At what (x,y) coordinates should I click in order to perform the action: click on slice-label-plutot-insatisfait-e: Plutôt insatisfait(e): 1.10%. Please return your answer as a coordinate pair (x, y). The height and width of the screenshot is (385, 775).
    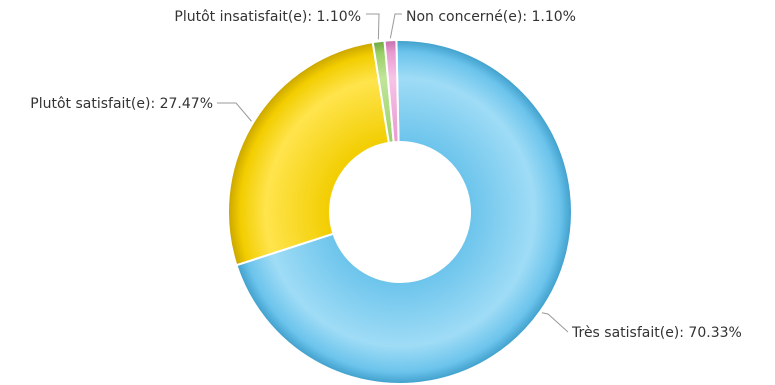
    Looking at the image, I should click on (267, 17).